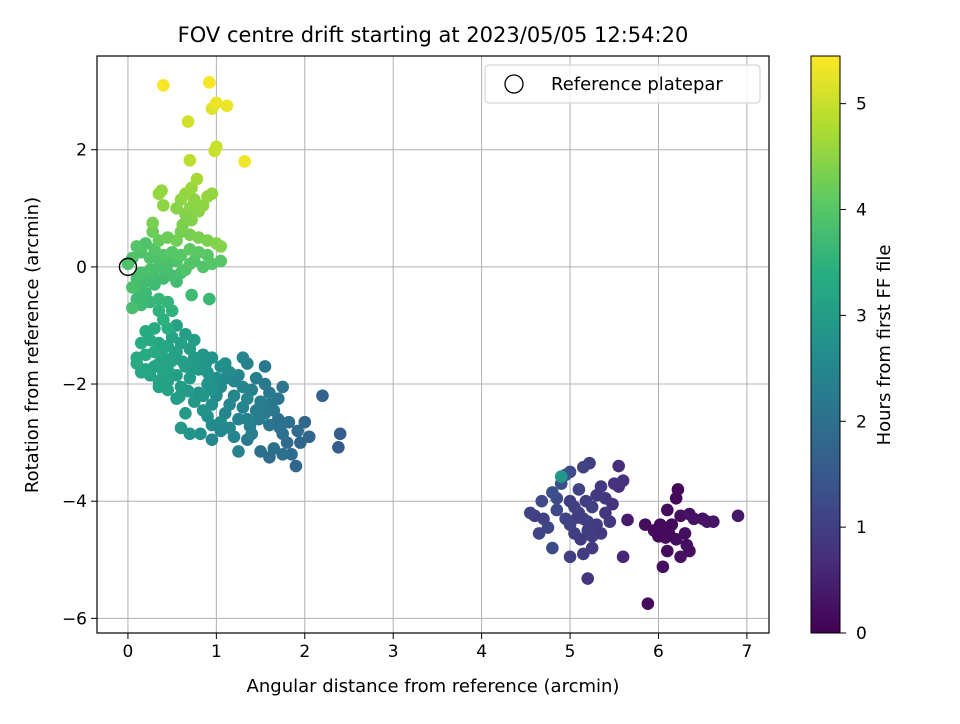 The image size is (960, 724). I want to click on colorbar-tick-label: 1, so click(861, 528).